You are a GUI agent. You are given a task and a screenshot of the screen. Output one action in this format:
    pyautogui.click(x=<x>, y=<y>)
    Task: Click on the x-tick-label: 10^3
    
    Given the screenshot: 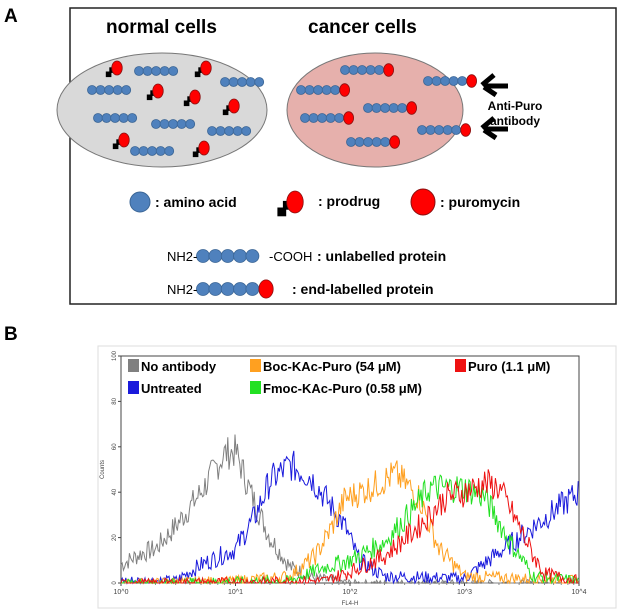 What is the action you would take?
    pyautogui.click(x=464, y=592)
    